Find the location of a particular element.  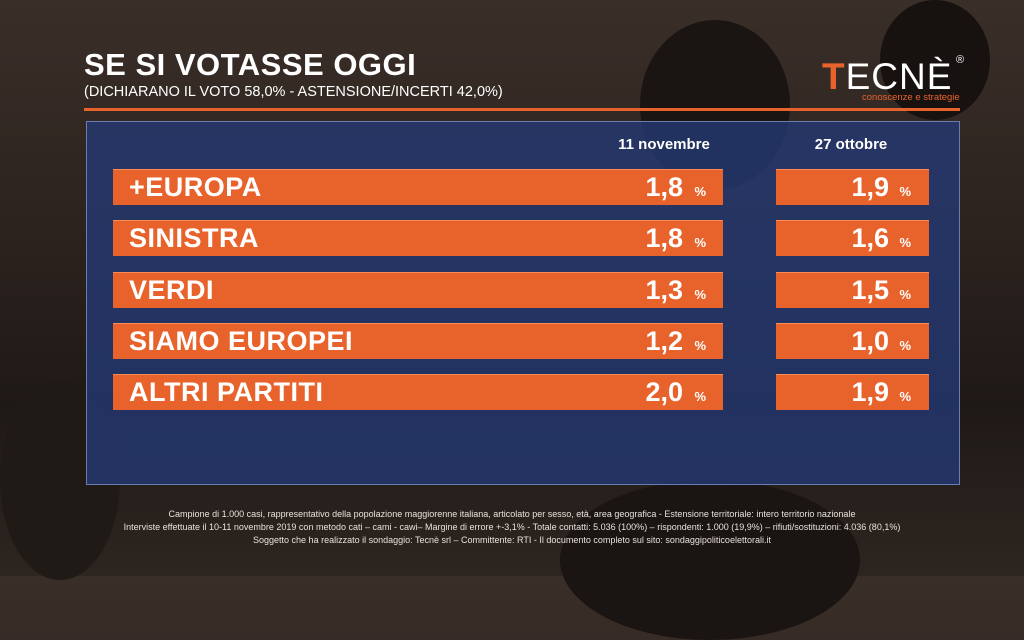

party-name: +EUROPA is located at coordinates (195, 187).